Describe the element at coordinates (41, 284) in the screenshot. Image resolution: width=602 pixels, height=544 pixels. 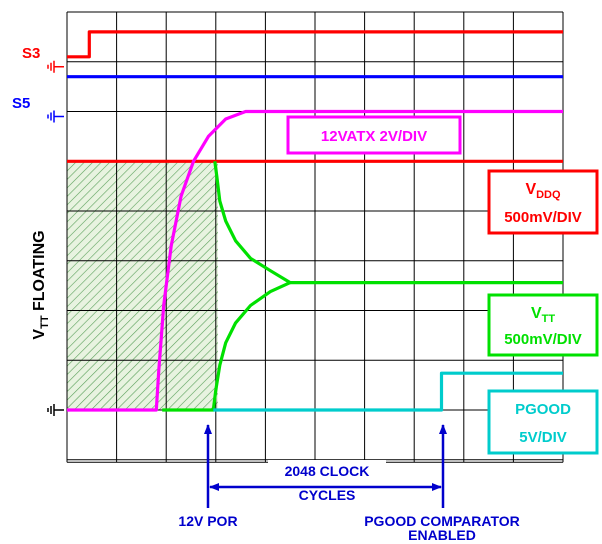
I see `vtt-floating-label: VTT FLOATING` at that location.